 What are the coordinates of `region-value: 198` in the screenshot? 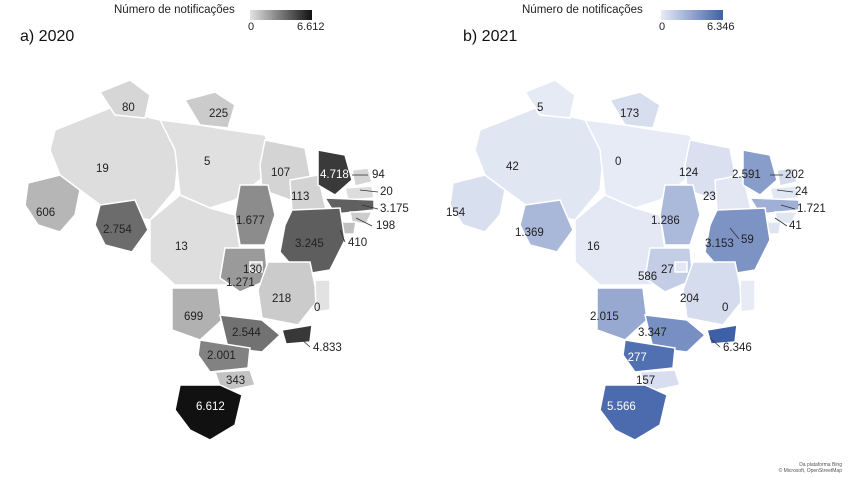 It's located at (385, 226).